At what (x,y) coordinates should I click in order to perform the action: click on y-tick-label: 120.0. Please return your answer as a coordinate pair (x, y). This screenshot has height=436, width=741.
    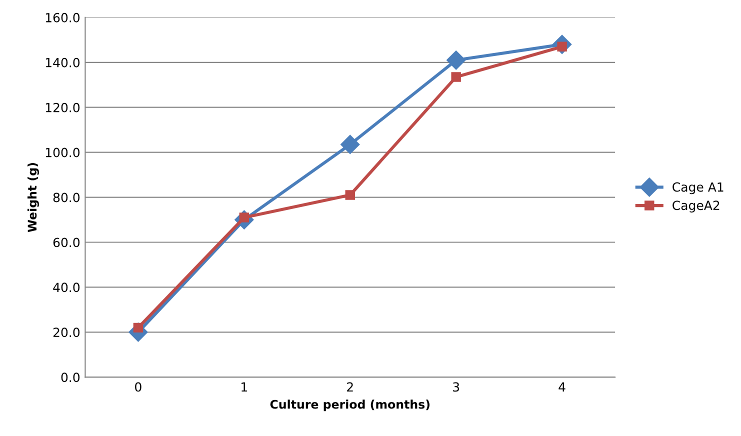
    Looking at the image, I should click on (63, 107).